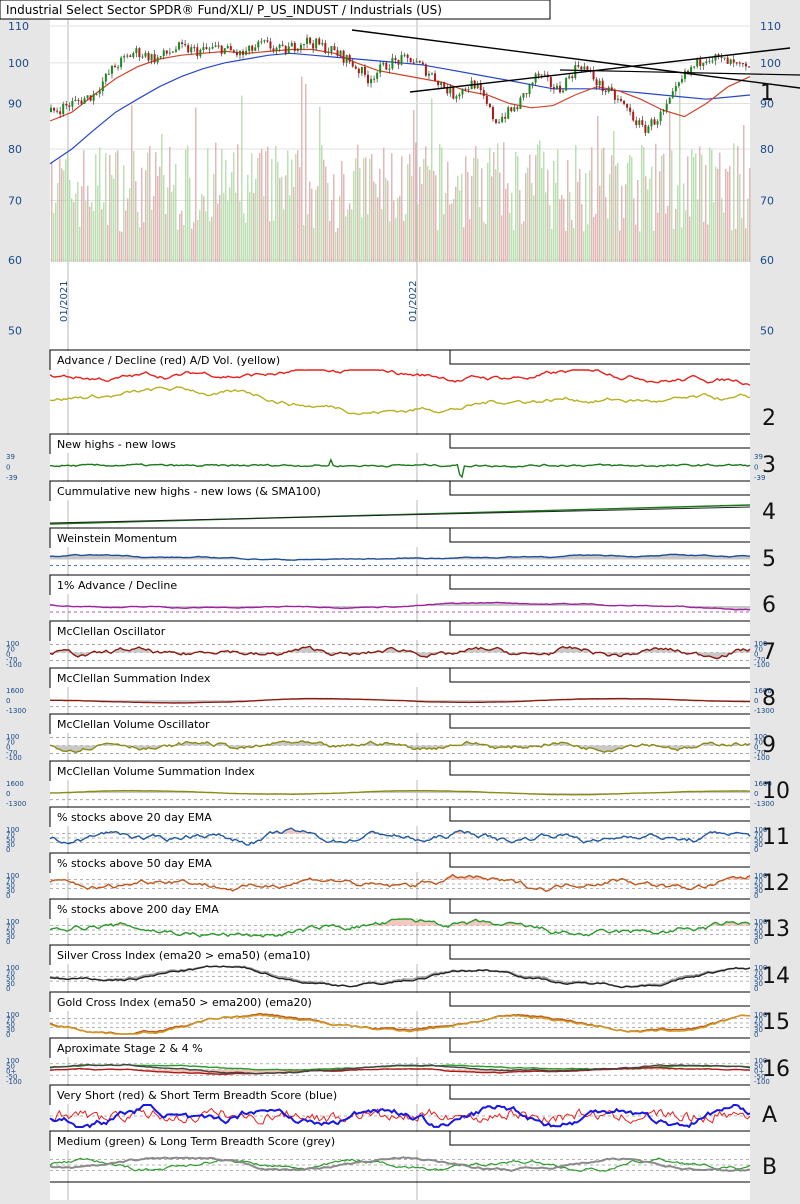 This screenshot has height=1204, width=800. Describe the element at coordinates (769, 652) in the screenshot. I see `panel-number: 7` at that location.